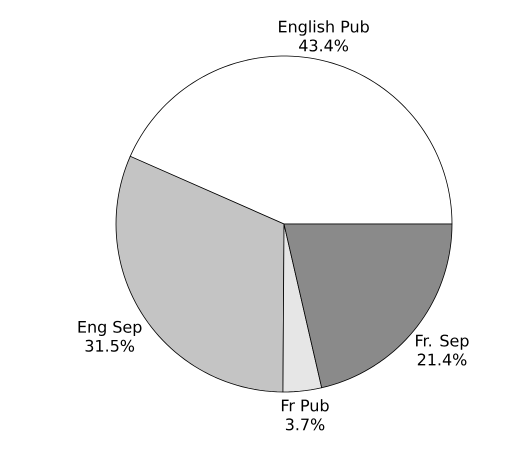  What do you see at coordinates (305, 424) in the screenshot?
I see `data-label: 3.7%` at bounding box center [305, 424].